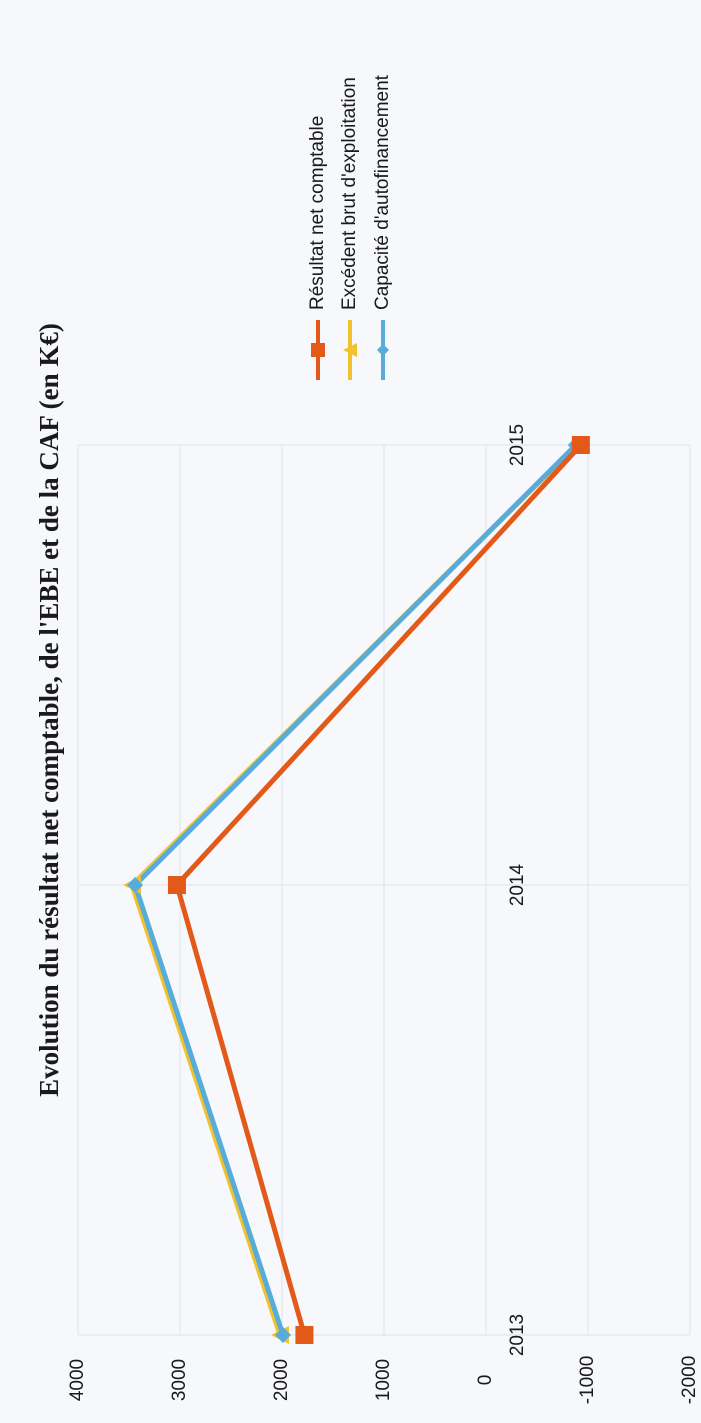  Describe the element at coordinates (317, 213) in the screenshot. I see `legend-label: Résultat net comptable` at that location.